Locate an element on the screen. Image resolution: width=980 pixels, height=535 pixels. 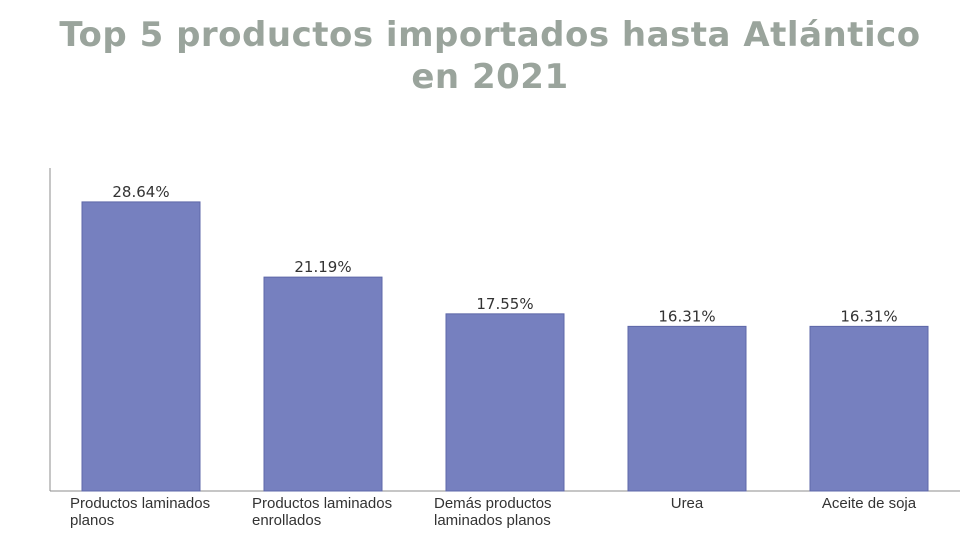
category-label-line: enrollados is located at coordinates (286, 520).